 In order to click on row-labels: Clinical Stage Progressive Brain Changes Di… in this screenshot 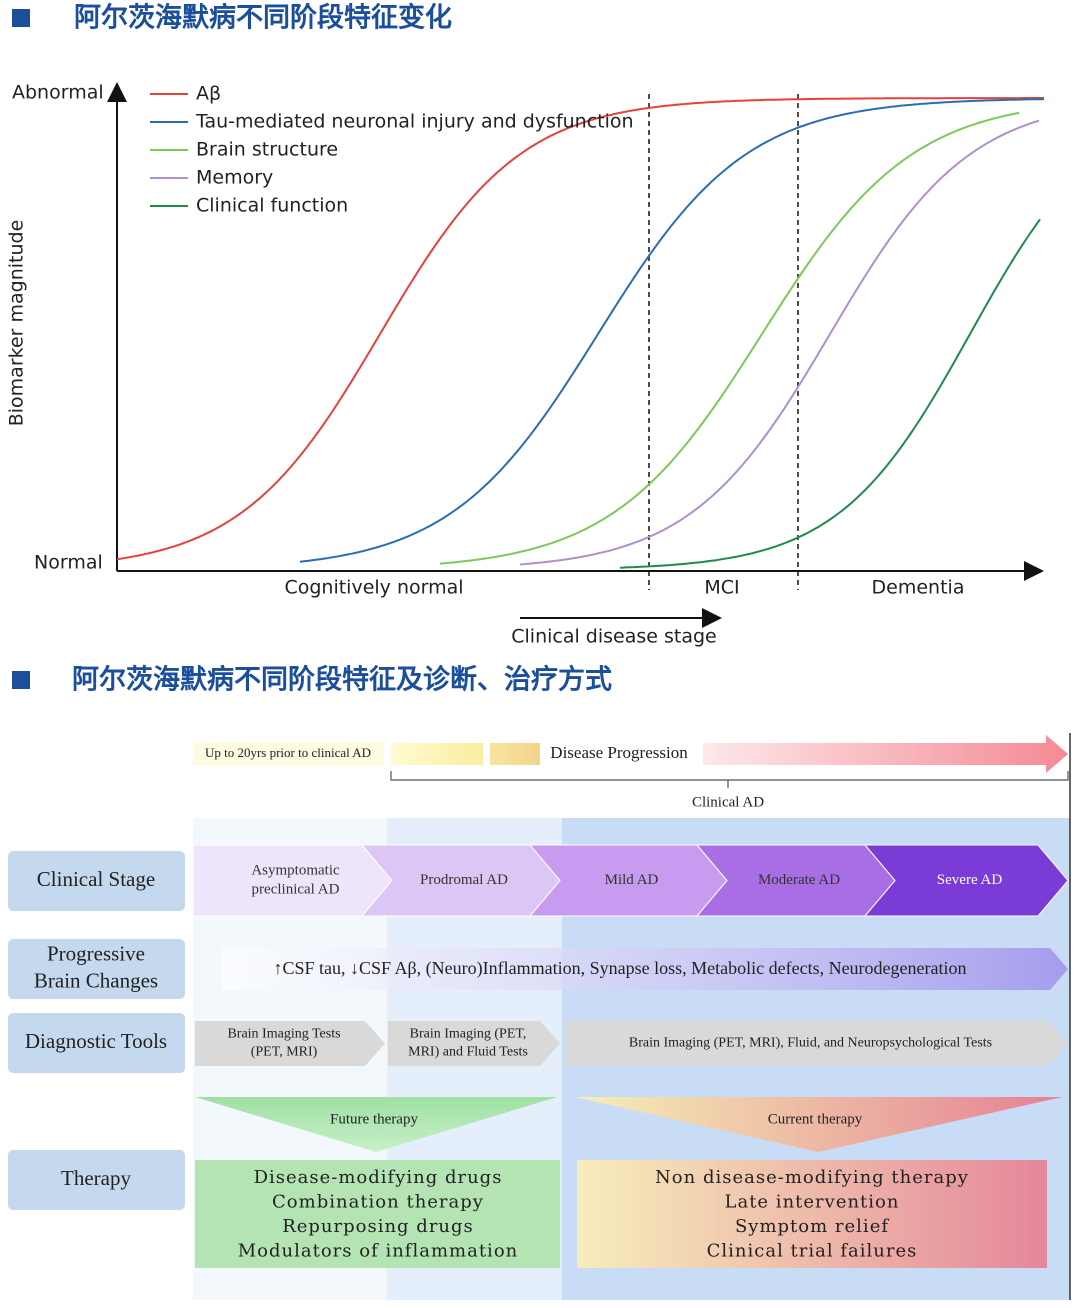, I will do `click(96, 1030)`.